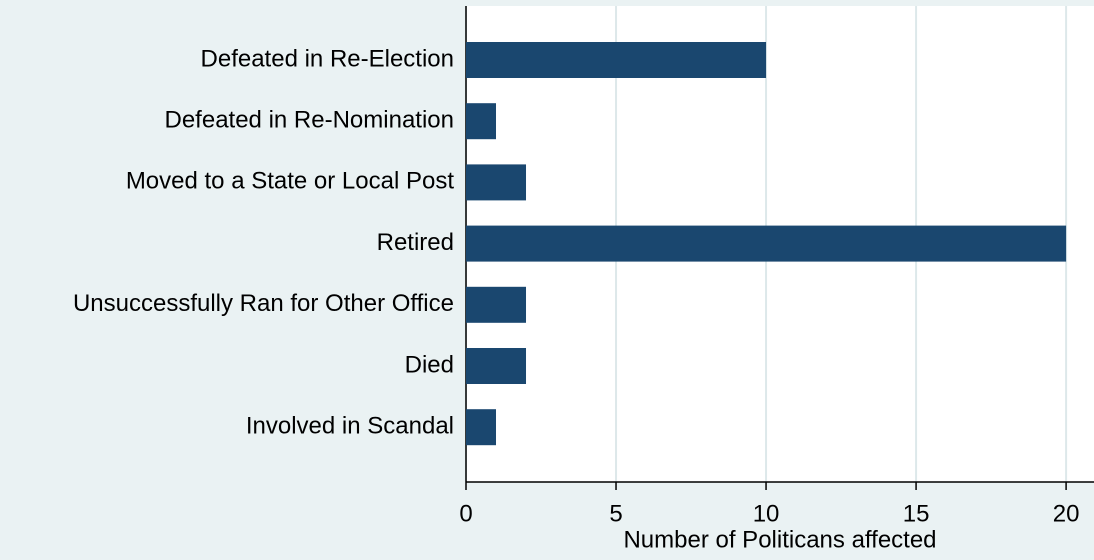  I want to click on x-tick-label: 5, so click(615, 513).